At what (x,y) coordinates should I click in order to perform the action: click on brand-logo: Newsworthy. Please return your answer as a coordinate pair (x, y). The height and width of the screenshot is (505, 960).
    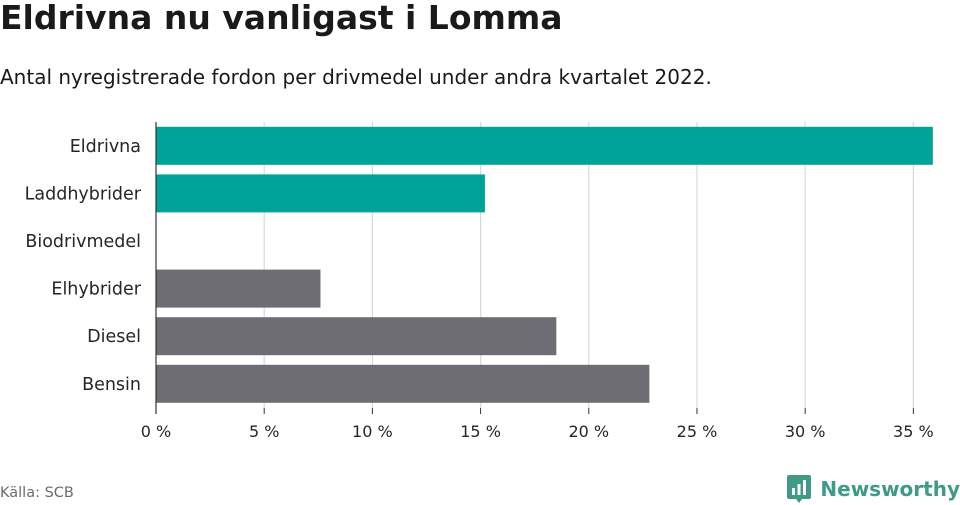
    Looking at the image, I should click on (873, 489).